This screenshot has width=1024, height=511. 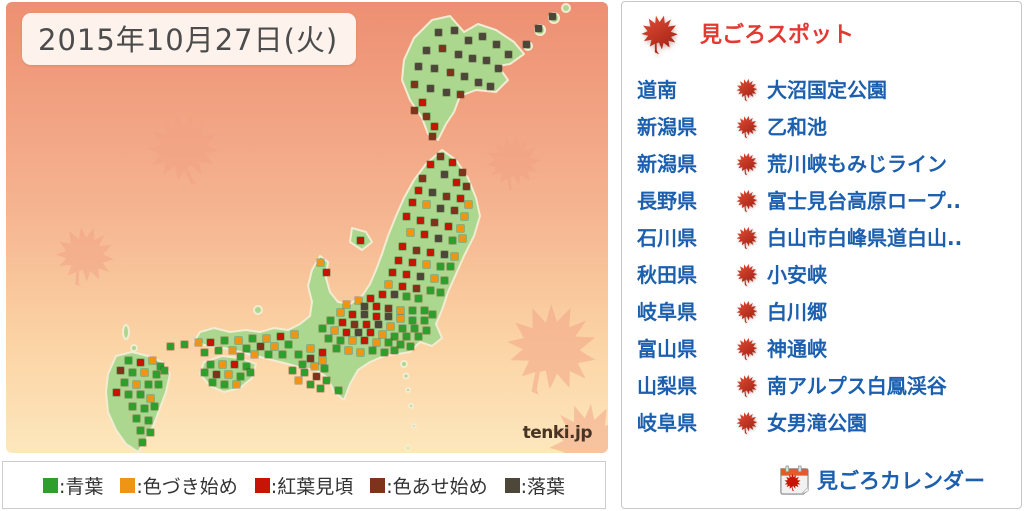 I want to click on migoro-calendar-link: 見ごろカレンダー, so click(x=881, y=479).